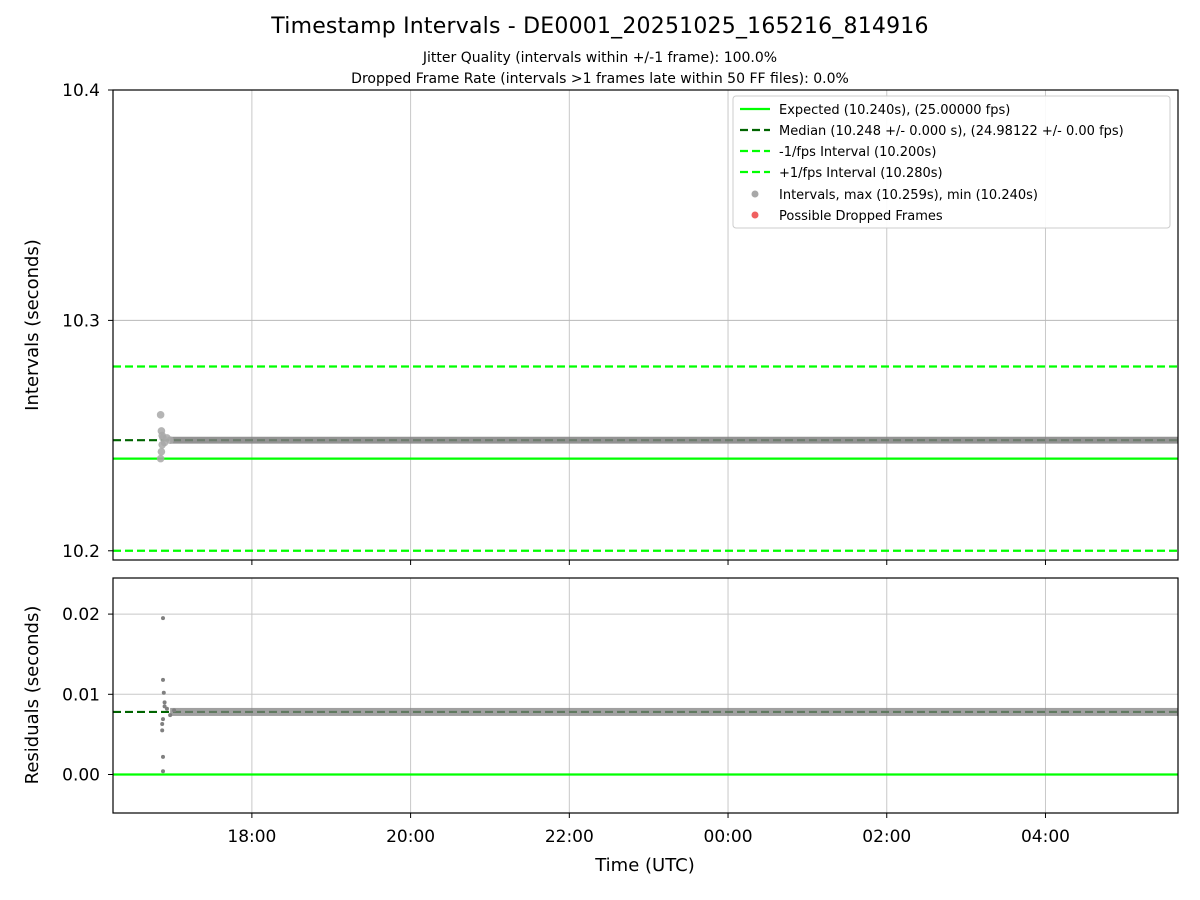 Image resolution: width=1200 pixels, height=900 pixels. I want to click on residuals-data-band, so click(674, 711).